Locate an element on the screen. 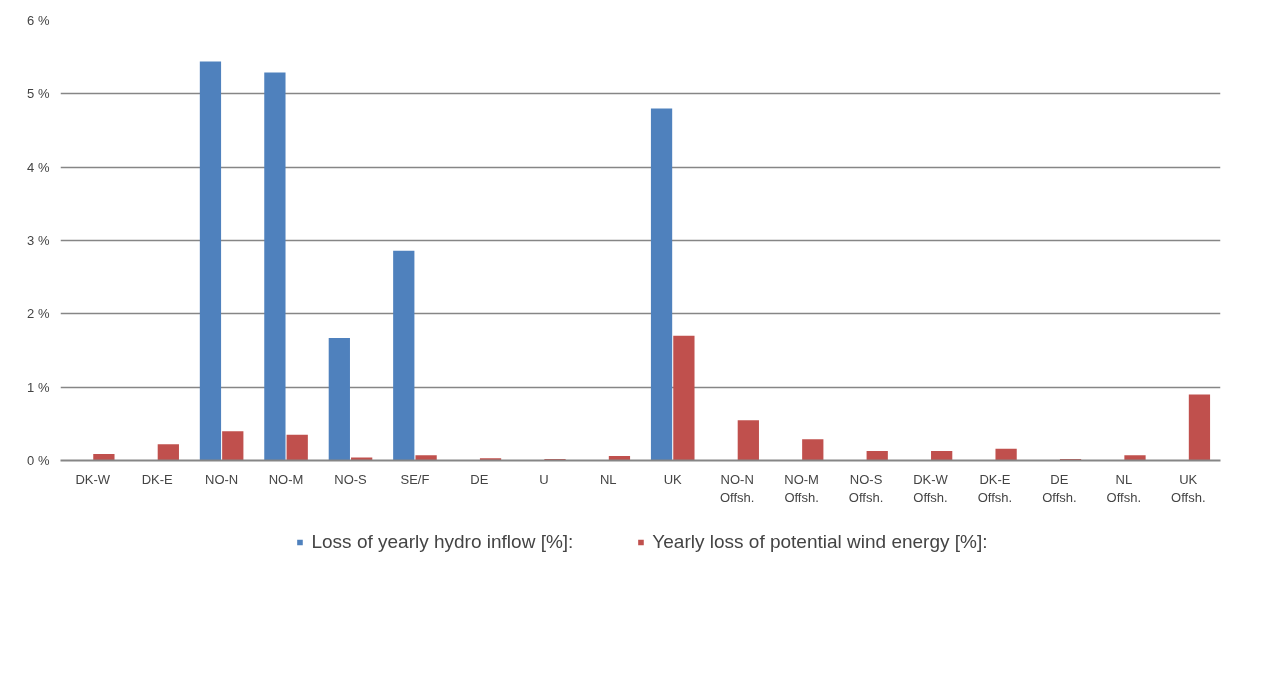  y-tick-label: 6 % is located at coordinates (38, 20).